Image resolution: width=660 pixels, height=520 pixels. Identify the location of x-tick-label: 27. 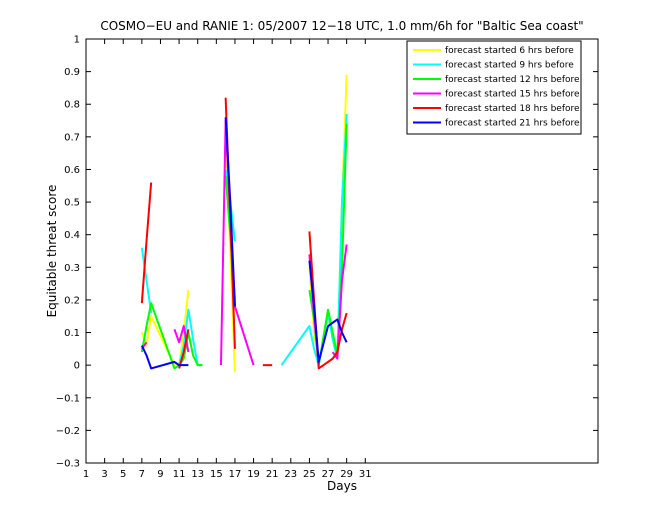
(328, 474).